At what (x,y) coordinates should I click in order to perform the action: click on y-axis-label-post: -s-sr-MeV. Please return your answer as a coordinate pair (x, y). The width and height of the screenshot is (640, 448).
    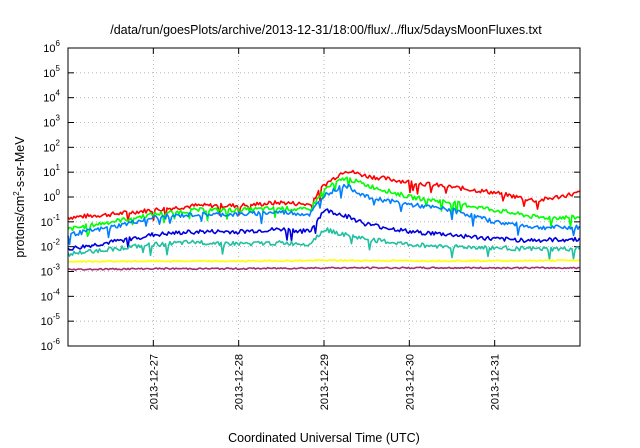
    Looking at the image, I should click on (20, 164).